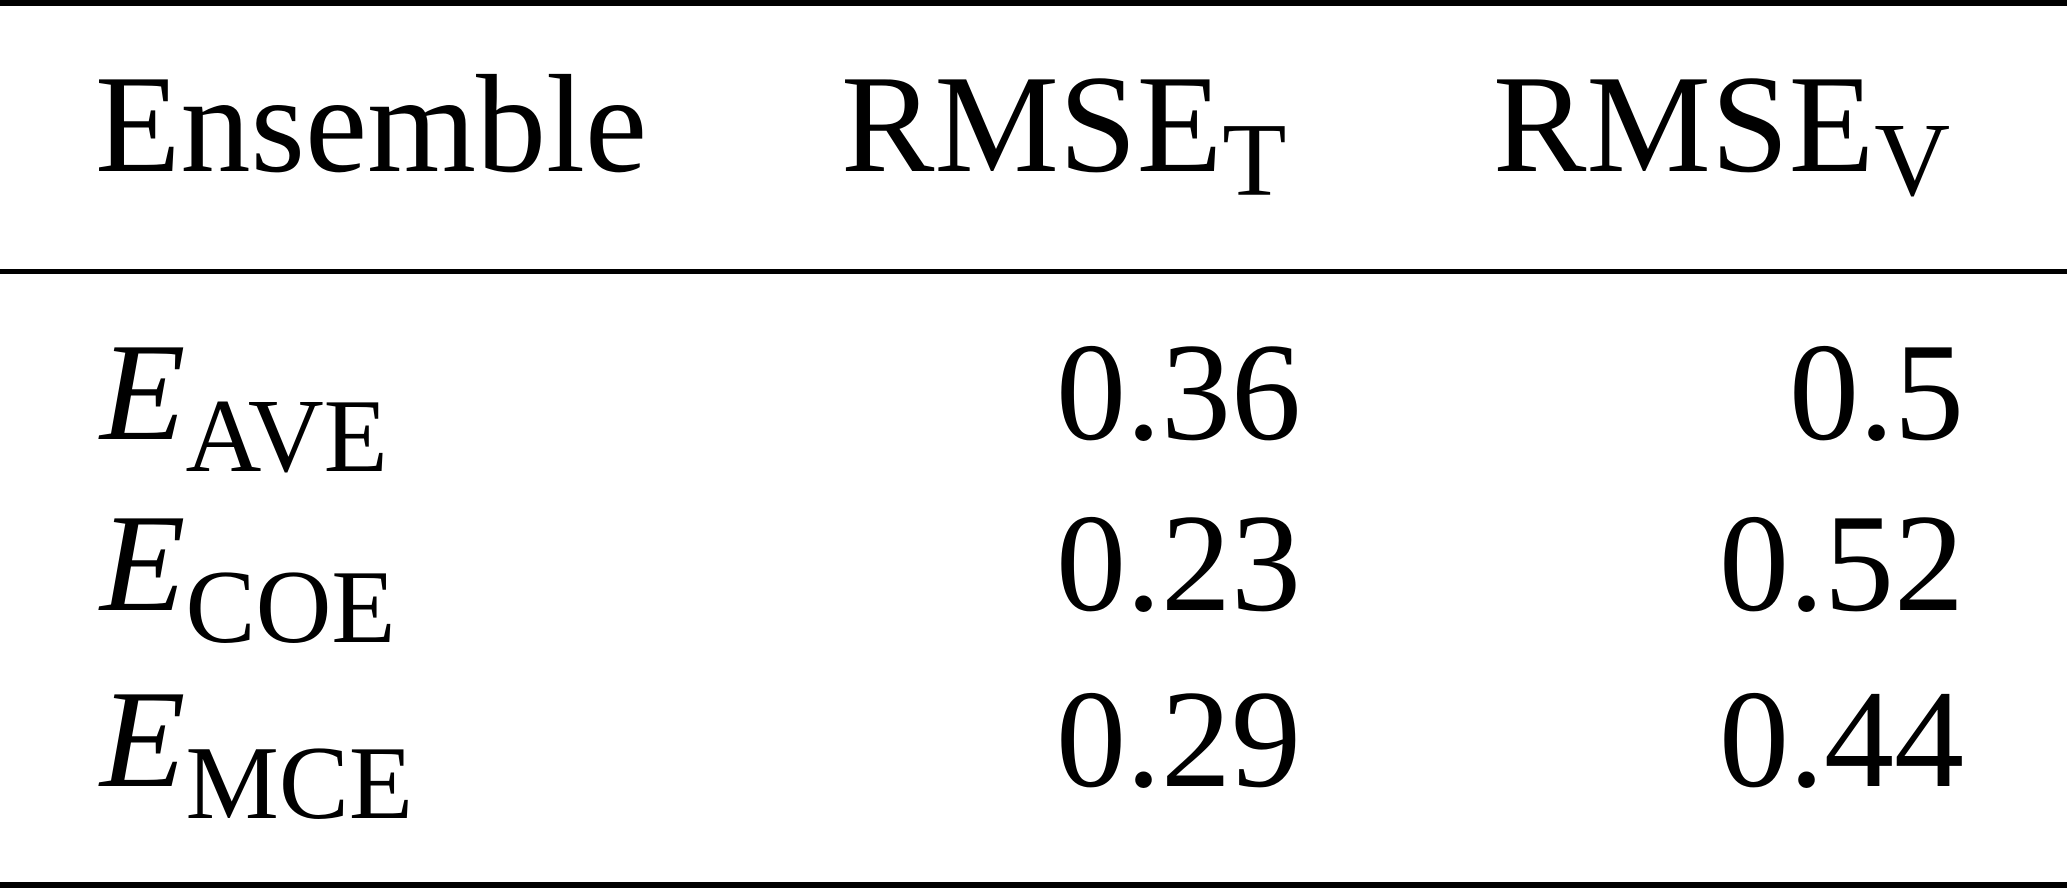 The image size is (2067, 890). Describe the element at coordinates (1912, 159) in the screenshot. I see `header-subscript: V` at that location.